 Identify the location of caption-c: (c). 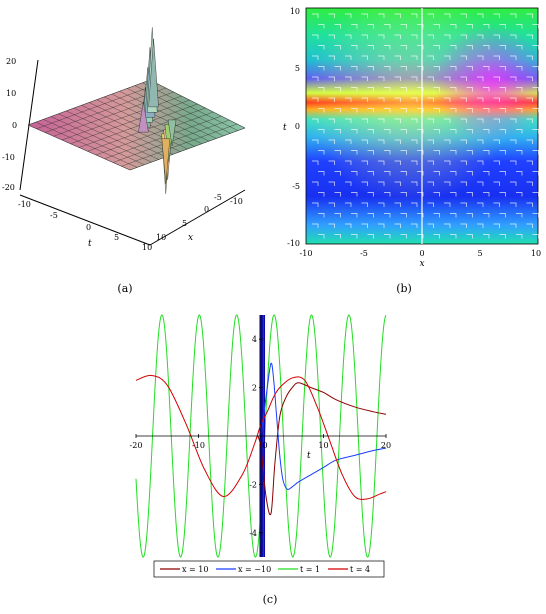
(270, 599).